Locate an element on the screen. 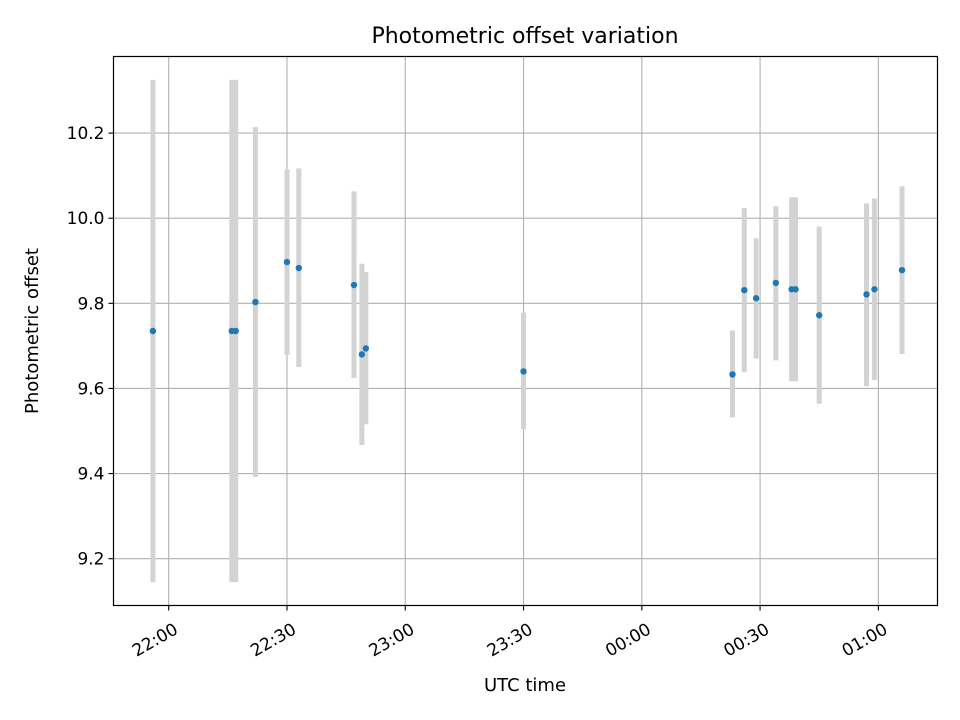  y-tick-label: 10.0 is located at coordinates (86, 219).